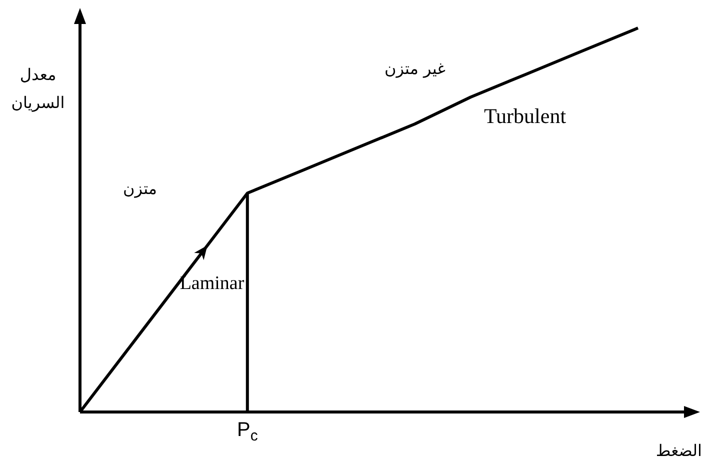 The width and height of the screenshot is (706, 466). What do you see at coordinates (212, 283) in the screenshot?
I see `annotation: Laminar` at bounding box center [212, 283].